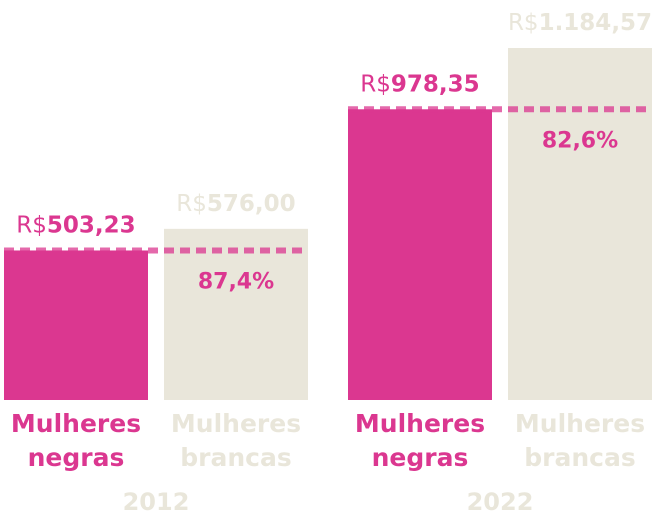 The width and height of the screenshot is (656, 520). I want to click on year-label-2022: 2022, so click(500, 502).